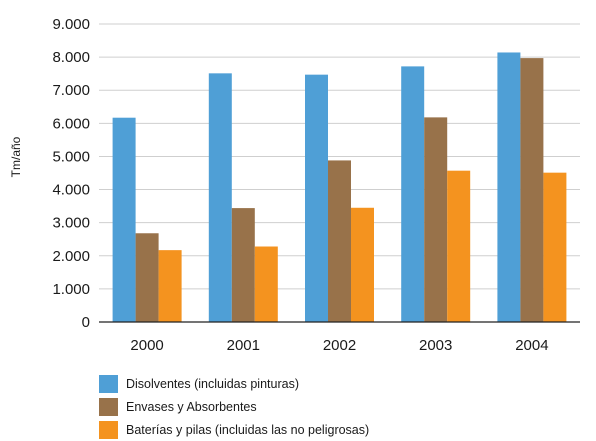 The image size is (596, 441). I want to click on x-tick-label: 2000, so click(146, 345).